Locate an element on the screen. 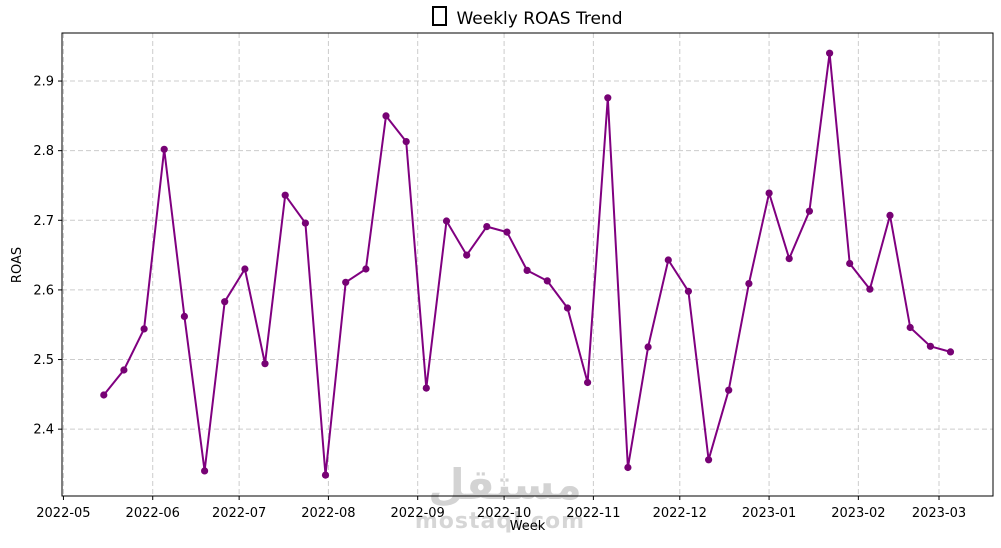 The height and width of the screenshot is (548, 1001). y-tick-label: 2.7 is located at coordinates (43, 221).